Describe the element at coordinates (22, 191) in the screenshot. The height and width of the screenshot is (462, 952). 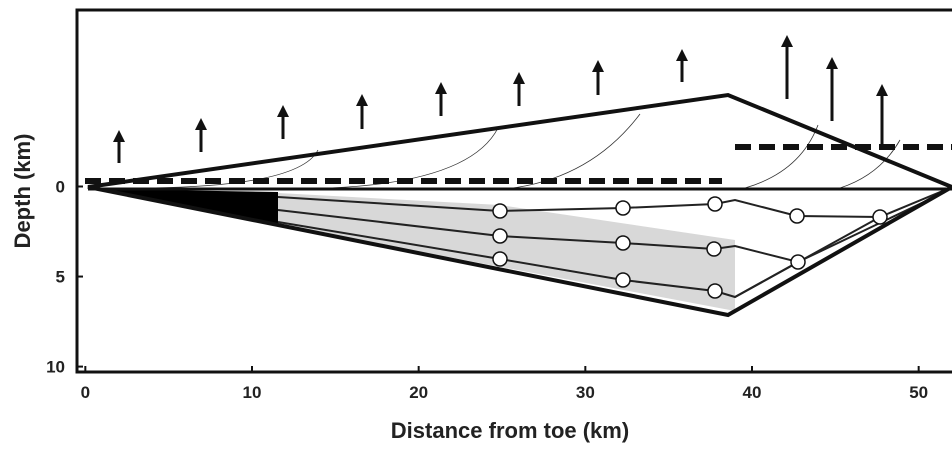
I see `y-axis-label: Depth (km)` at that location.